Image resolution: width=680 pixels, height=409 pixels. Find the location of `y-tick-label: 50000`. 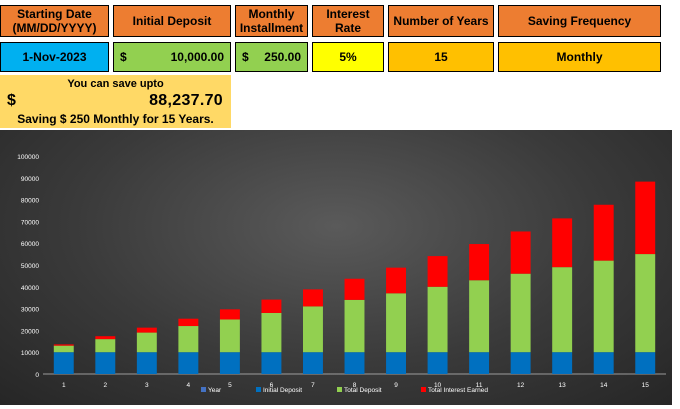

y-tick-label: 50000 is located at coordinates (30, 266).